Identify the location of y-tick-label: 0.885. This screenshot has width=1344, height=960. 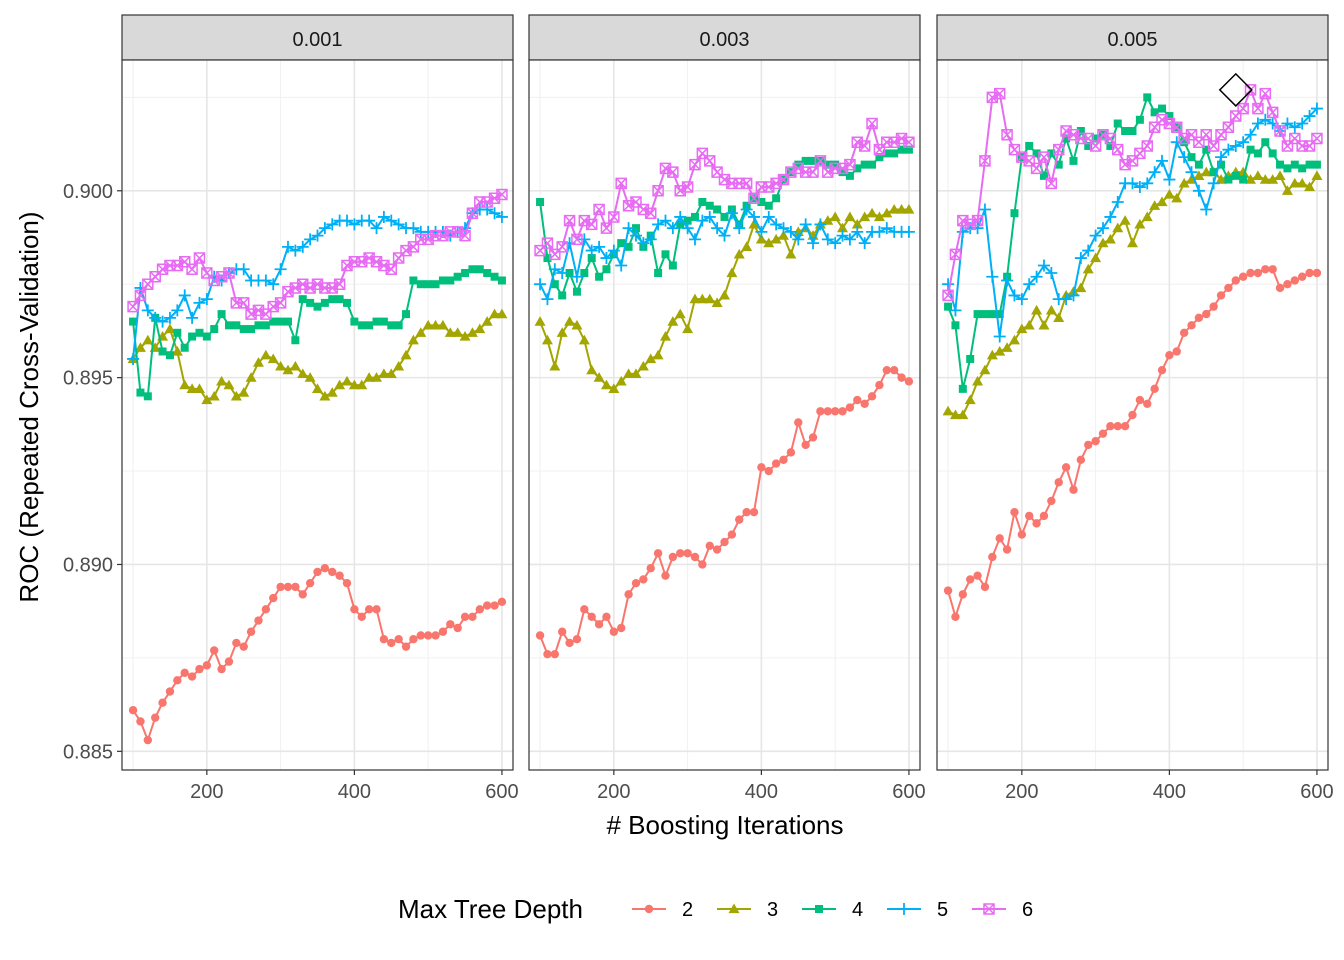
(88, 752).